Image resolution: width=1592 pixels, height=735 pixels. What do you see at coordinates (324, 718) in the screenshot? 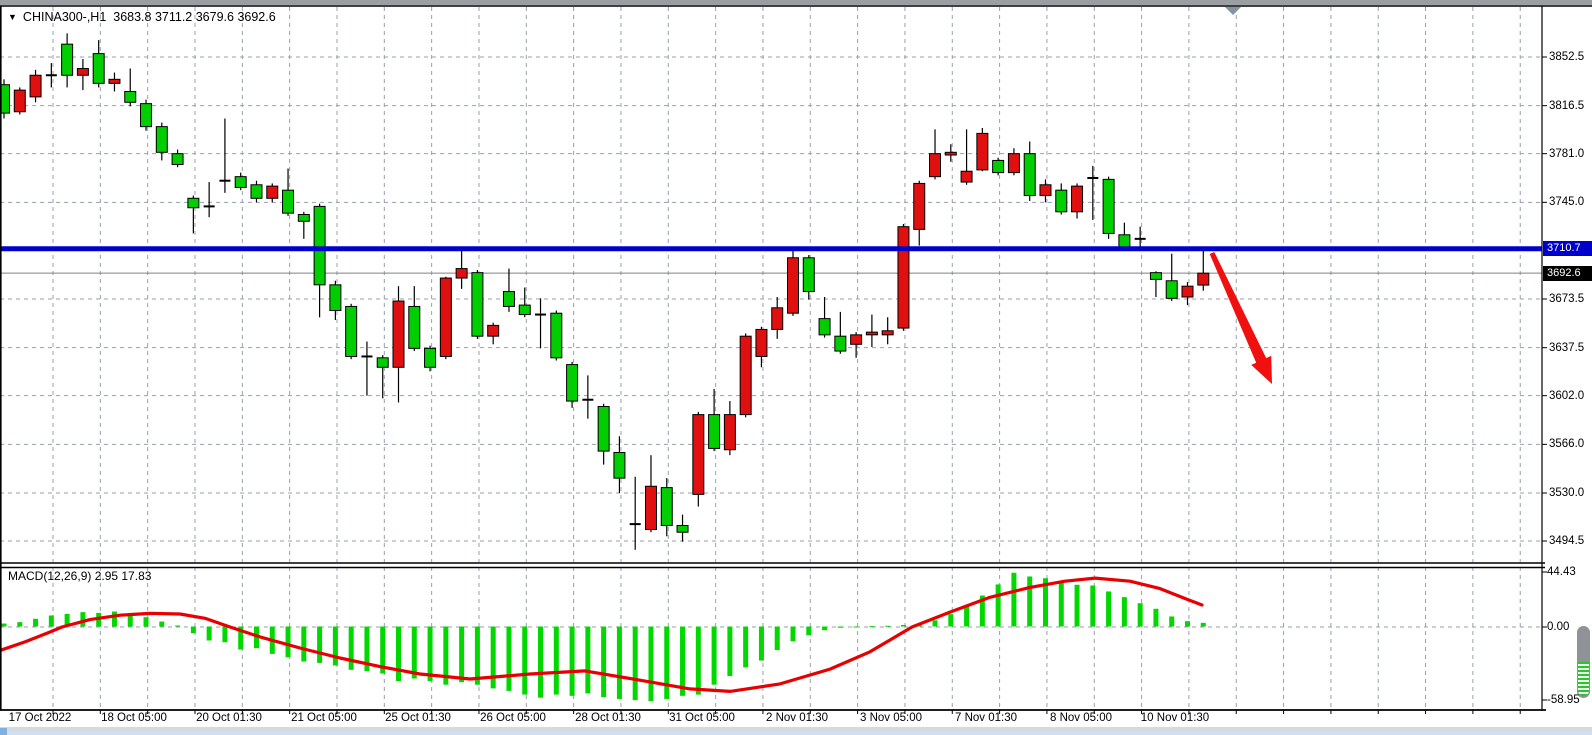
I see `time-axis-label: 21 Oct 05:00` at bounding box center [324, 718].